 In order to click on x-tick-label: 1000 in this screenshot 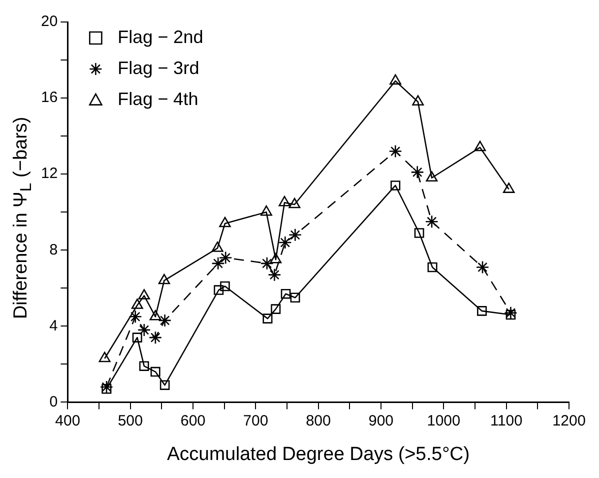, I will do `click(443, 421)`.